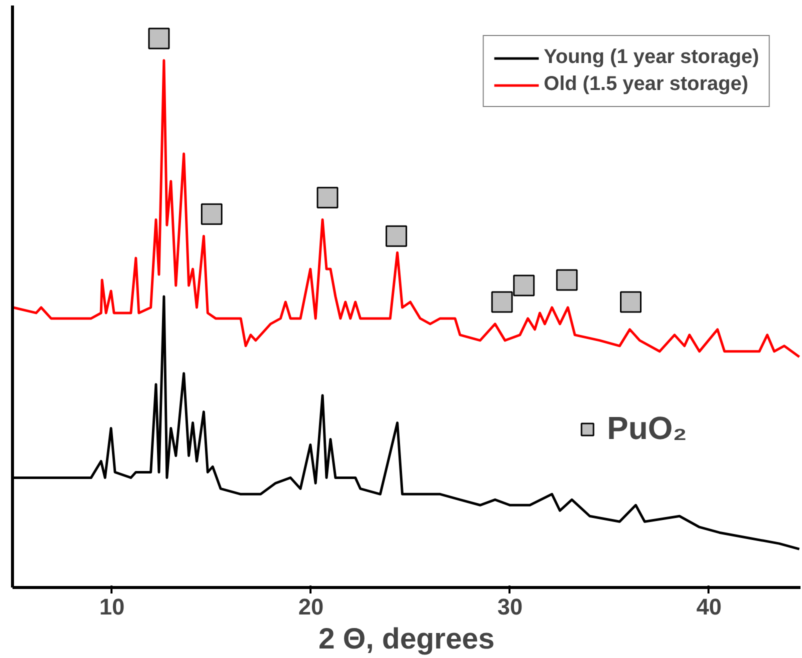 This screenshot has width=802, height=658. I want to click on legend-label: Old (1.5 year storage), so click(646, 84).